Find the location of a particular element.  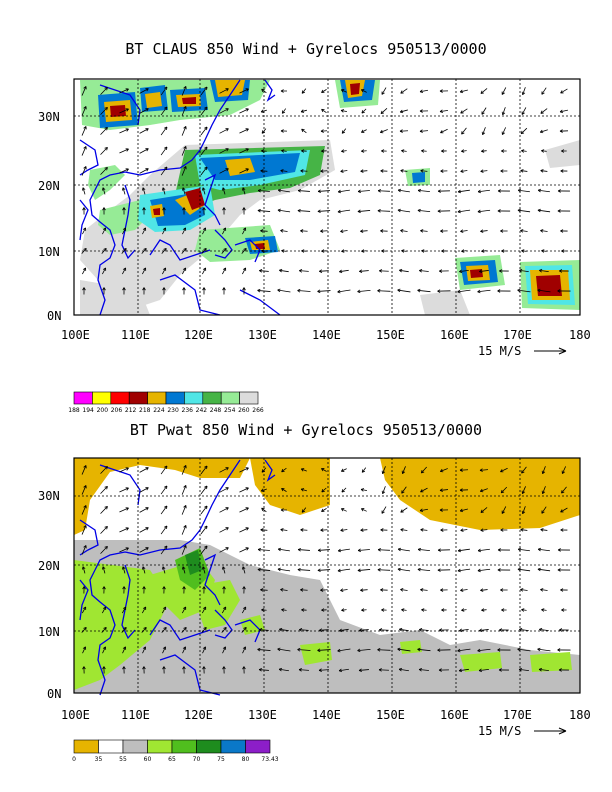

map1-lat-labels: 30N 20N 10N 0N is located at coordinates (49, 216).